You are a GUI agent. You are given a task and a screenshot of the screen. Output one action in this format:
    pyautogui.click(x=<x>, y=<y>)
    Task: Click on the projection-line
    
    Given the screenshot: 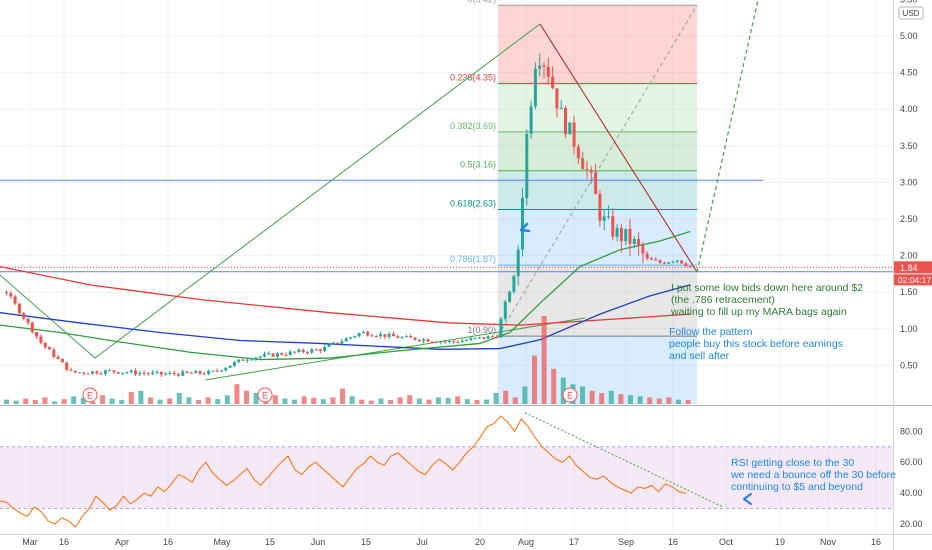 What is the action you would take?
    pyautogui.click(x=727, y=136)
    